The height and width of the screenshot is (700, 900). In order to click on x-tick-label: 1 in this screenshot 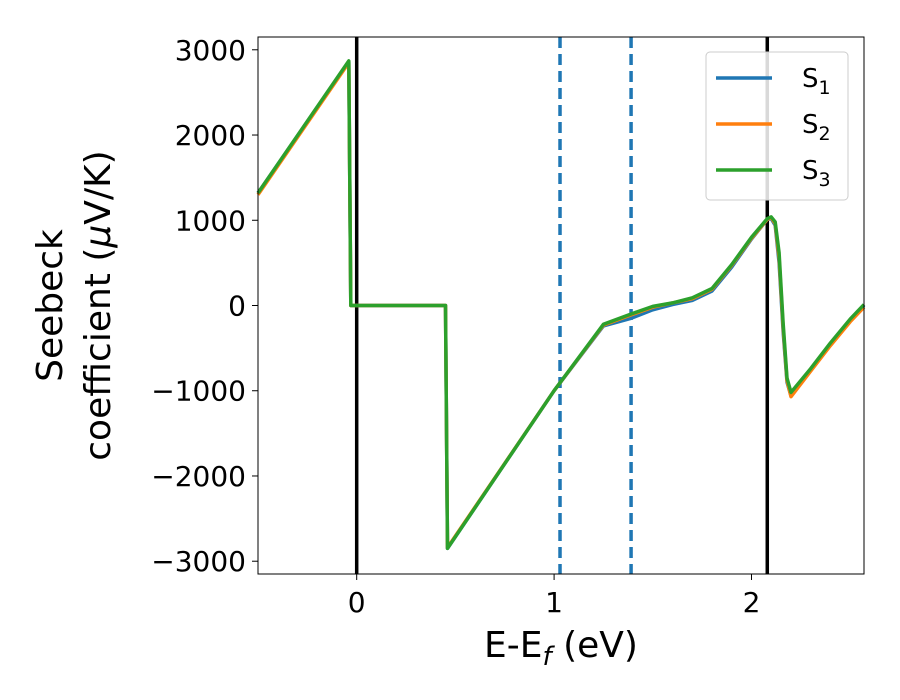, I will do `click(554, 602)`.